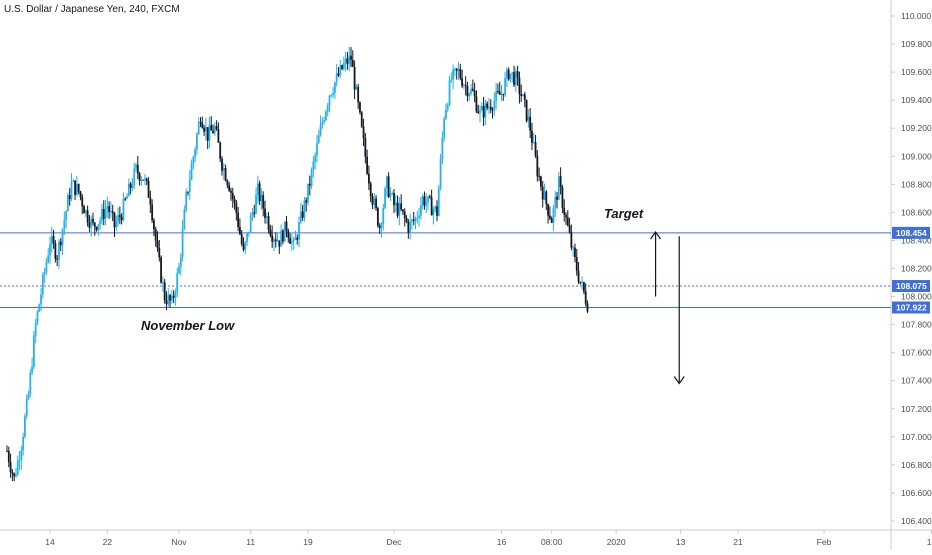 This screenshot has width=932, height=555. Describe the element at coordinates (616, 542) in the screenshot. I see `x-tick-label: 2020` at that location.